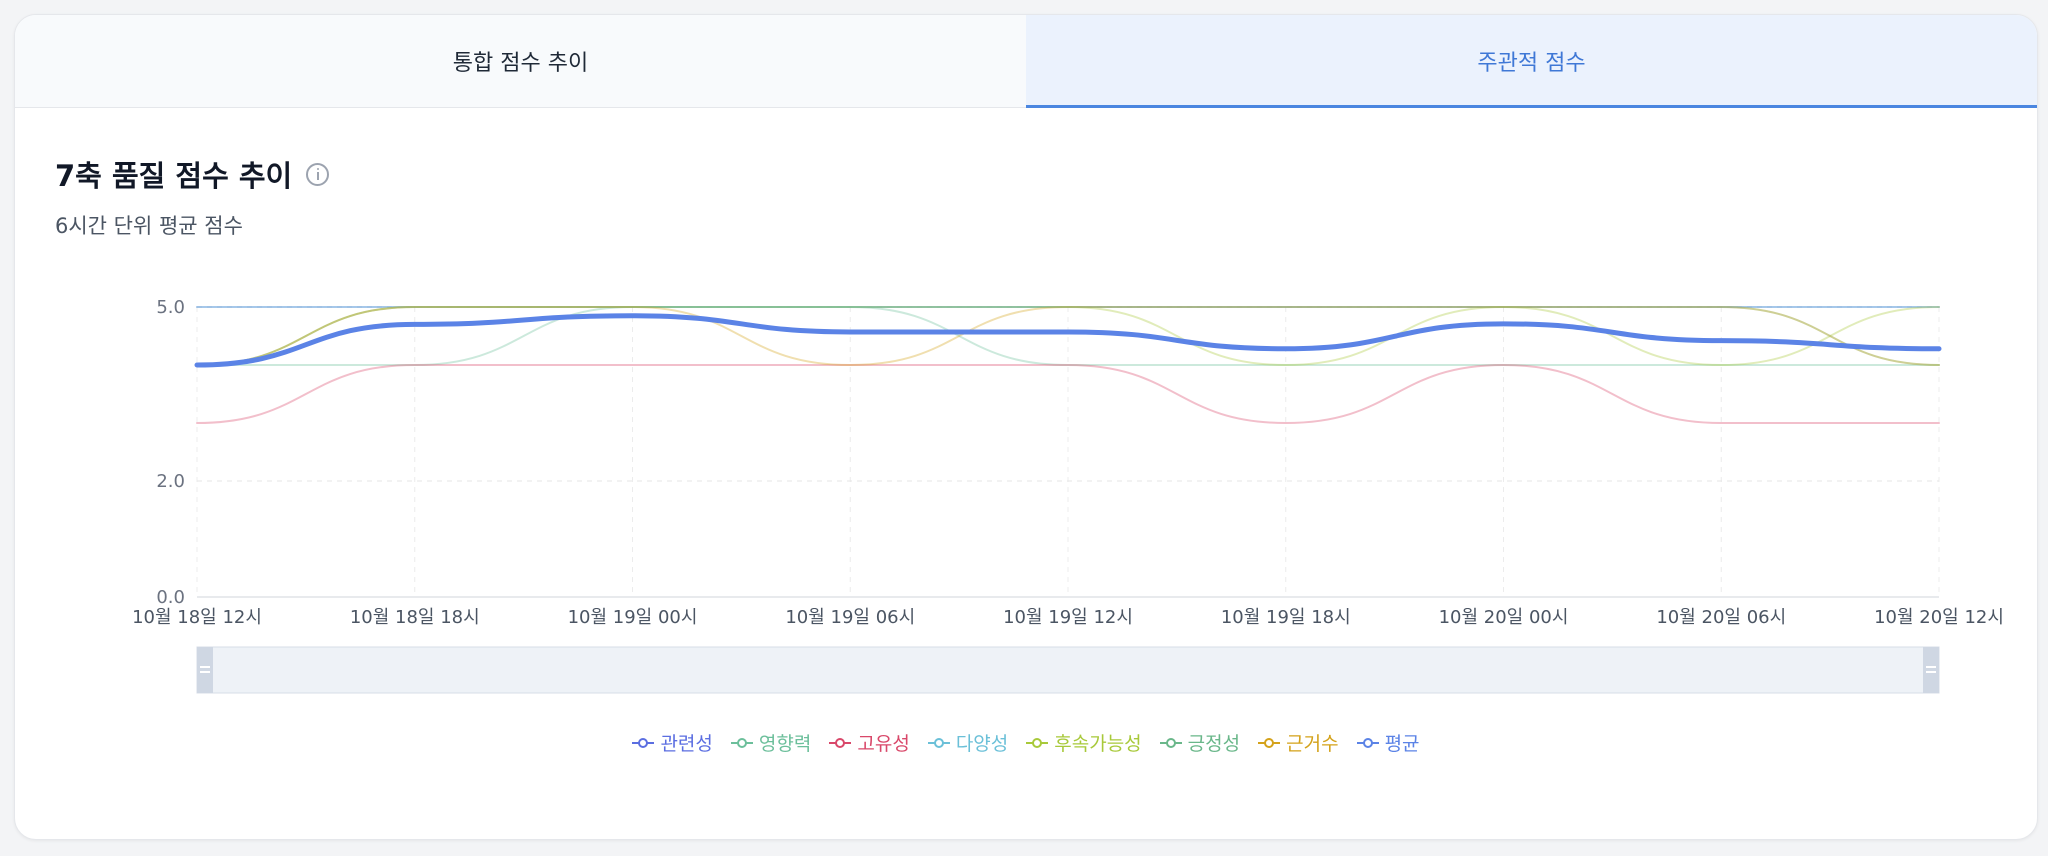 This screenshot has width=2048, height=856. I want to click on tab-subjective-score: 주관적 점수, so click(1531, 61).